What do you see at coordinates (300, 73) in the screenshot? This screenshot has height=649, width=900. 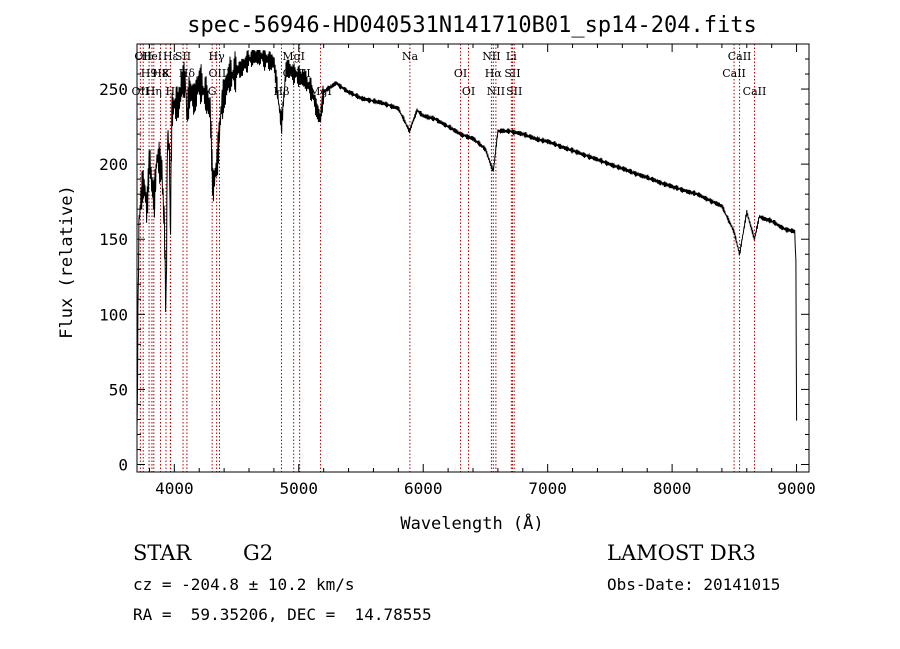 I see `line-label-16-0: OIII` at bounding box center [300, 73].